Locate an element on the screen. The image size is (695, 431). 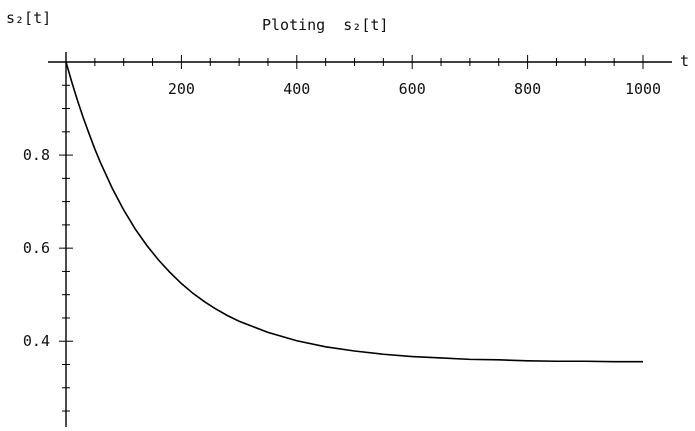
x-tick-label: 800 is located at coordinates (527, 89).